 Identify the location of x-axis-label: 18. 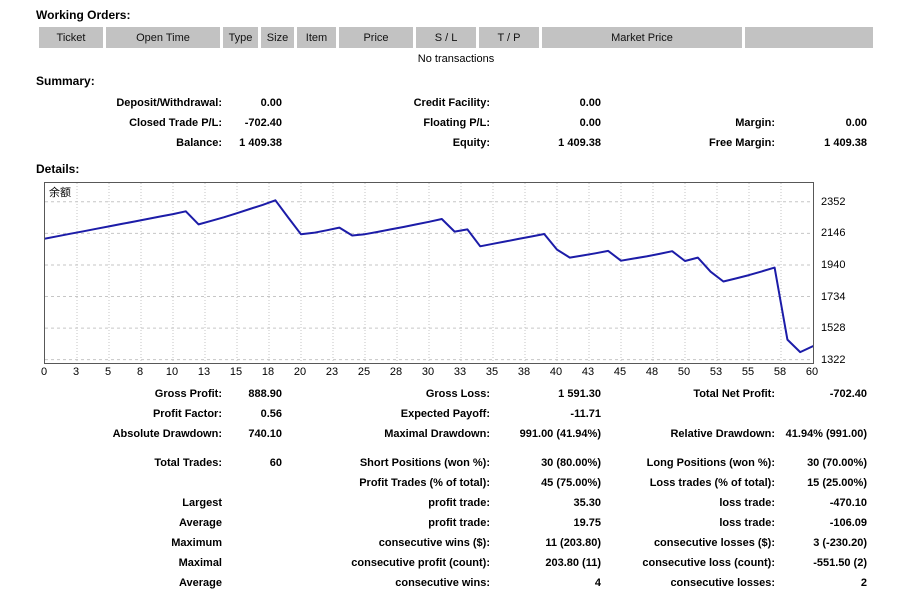
(268, 372).